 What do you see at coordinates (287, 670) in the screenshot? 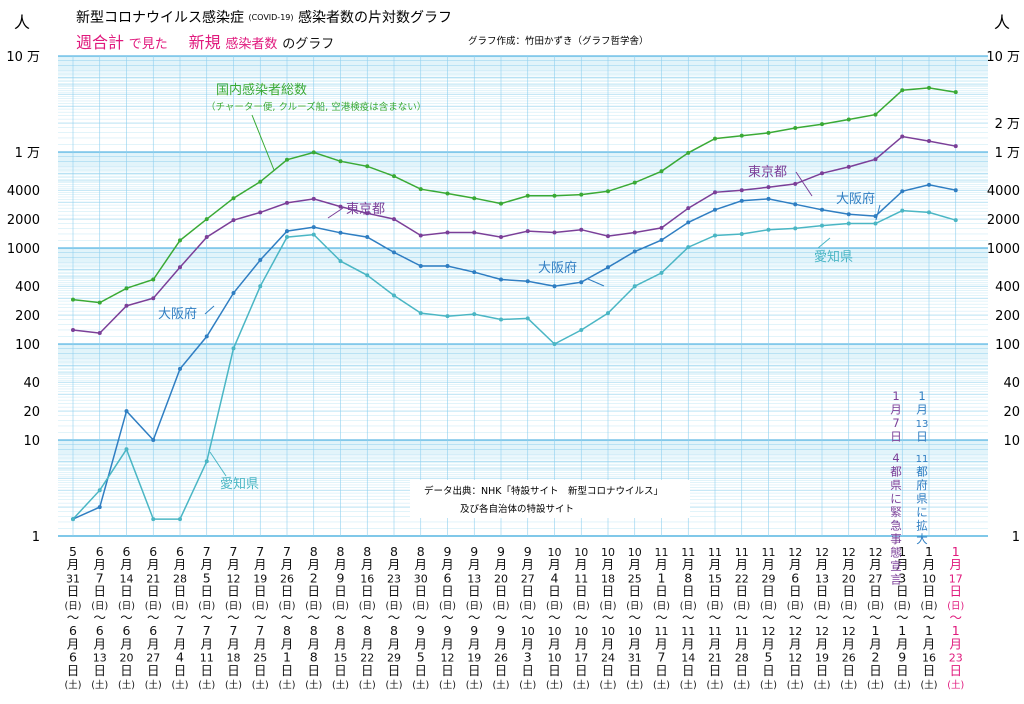
I see `x-tick-label-8-9: 日` at bounding box center [287, 670].